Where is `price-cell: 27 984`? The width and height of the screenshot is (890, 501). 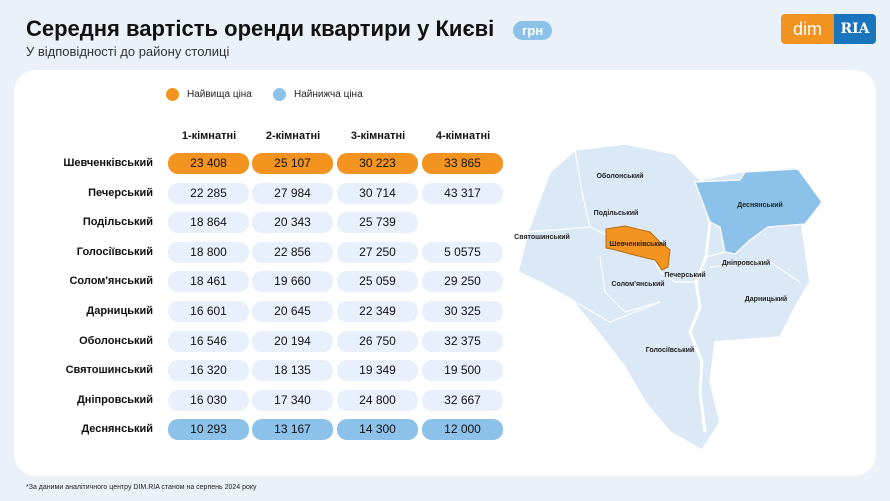
price-cell: 27 984 is located at coordinates (292, 193).